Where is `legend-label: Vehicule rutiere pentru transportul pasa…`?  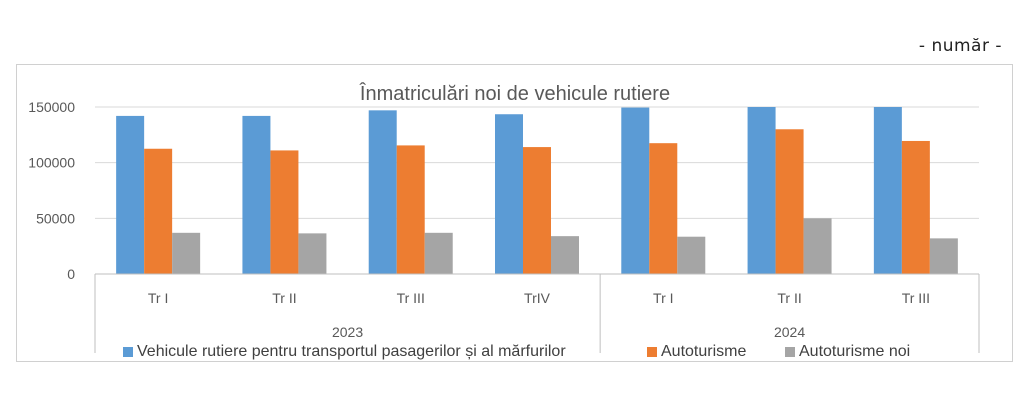 legend-label: Vehicule rutiere pentru transportul pasa… is located at coordinates (351, 351).